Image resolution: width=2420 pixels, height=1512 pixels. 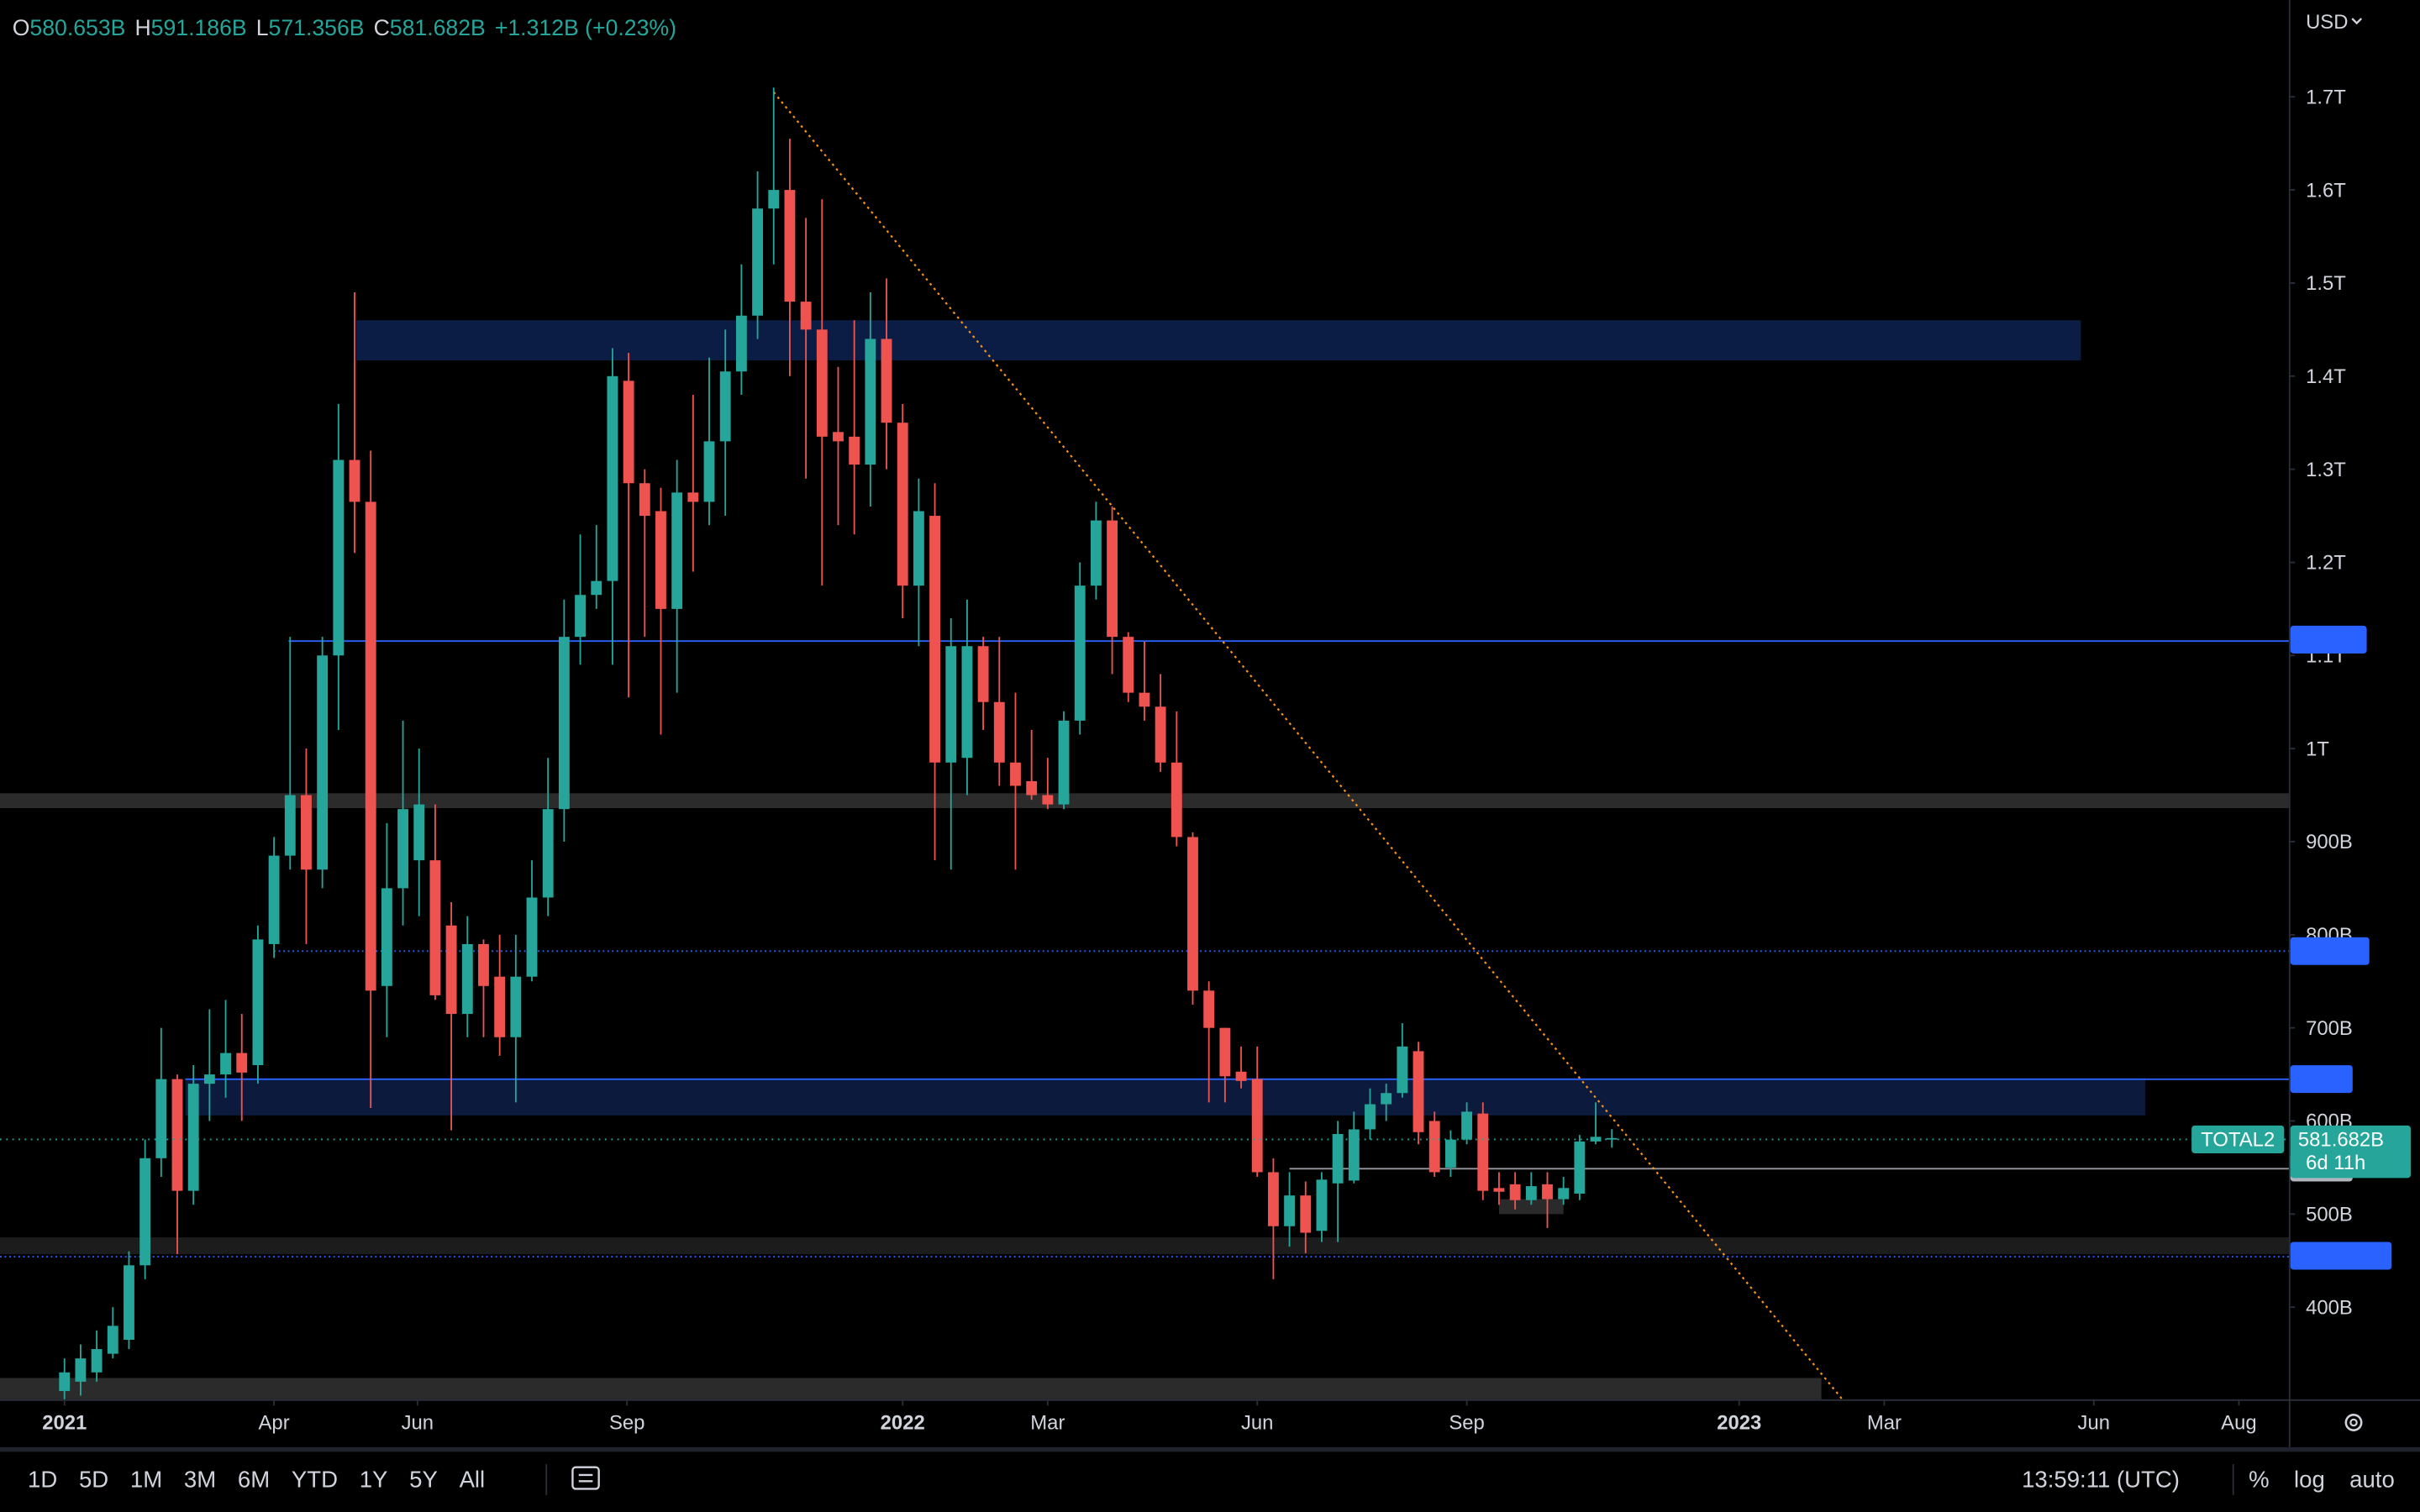 What do you see at coordinates (2322, 1079) in the screenshot?
I see `price-tag: 645B` at bounding box center [2322, 1079].